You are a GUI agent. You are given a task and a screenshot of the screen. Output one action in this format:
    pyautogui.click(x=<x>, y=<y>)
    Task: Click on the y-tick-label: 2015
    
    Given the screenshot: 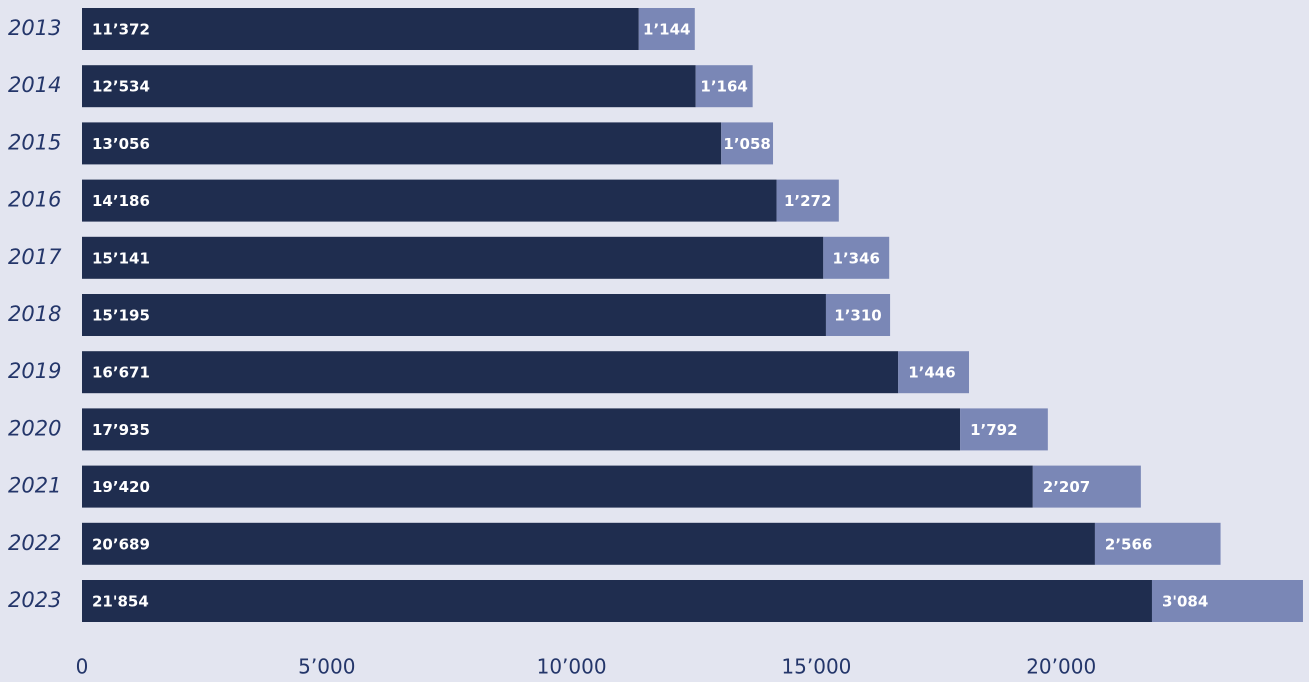 What is the action you would take?
    pyautogui.click(x=34, y=142)
    